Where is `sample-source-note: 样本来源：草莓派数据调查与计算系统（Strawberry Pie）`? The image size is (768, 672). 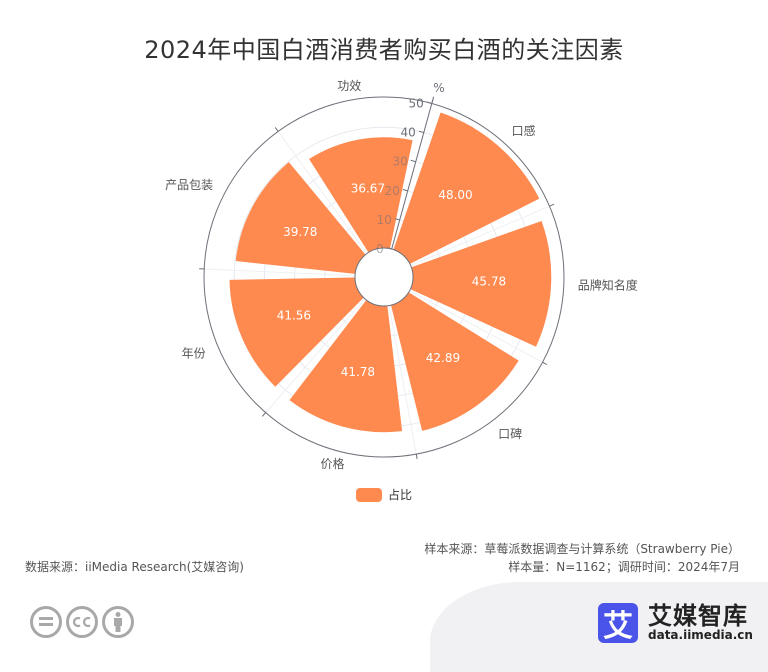
sample-source-note: 样本来源：草莓派数据调查与计算系统（Strawberry Pie） is located at coordinates (582, 548).